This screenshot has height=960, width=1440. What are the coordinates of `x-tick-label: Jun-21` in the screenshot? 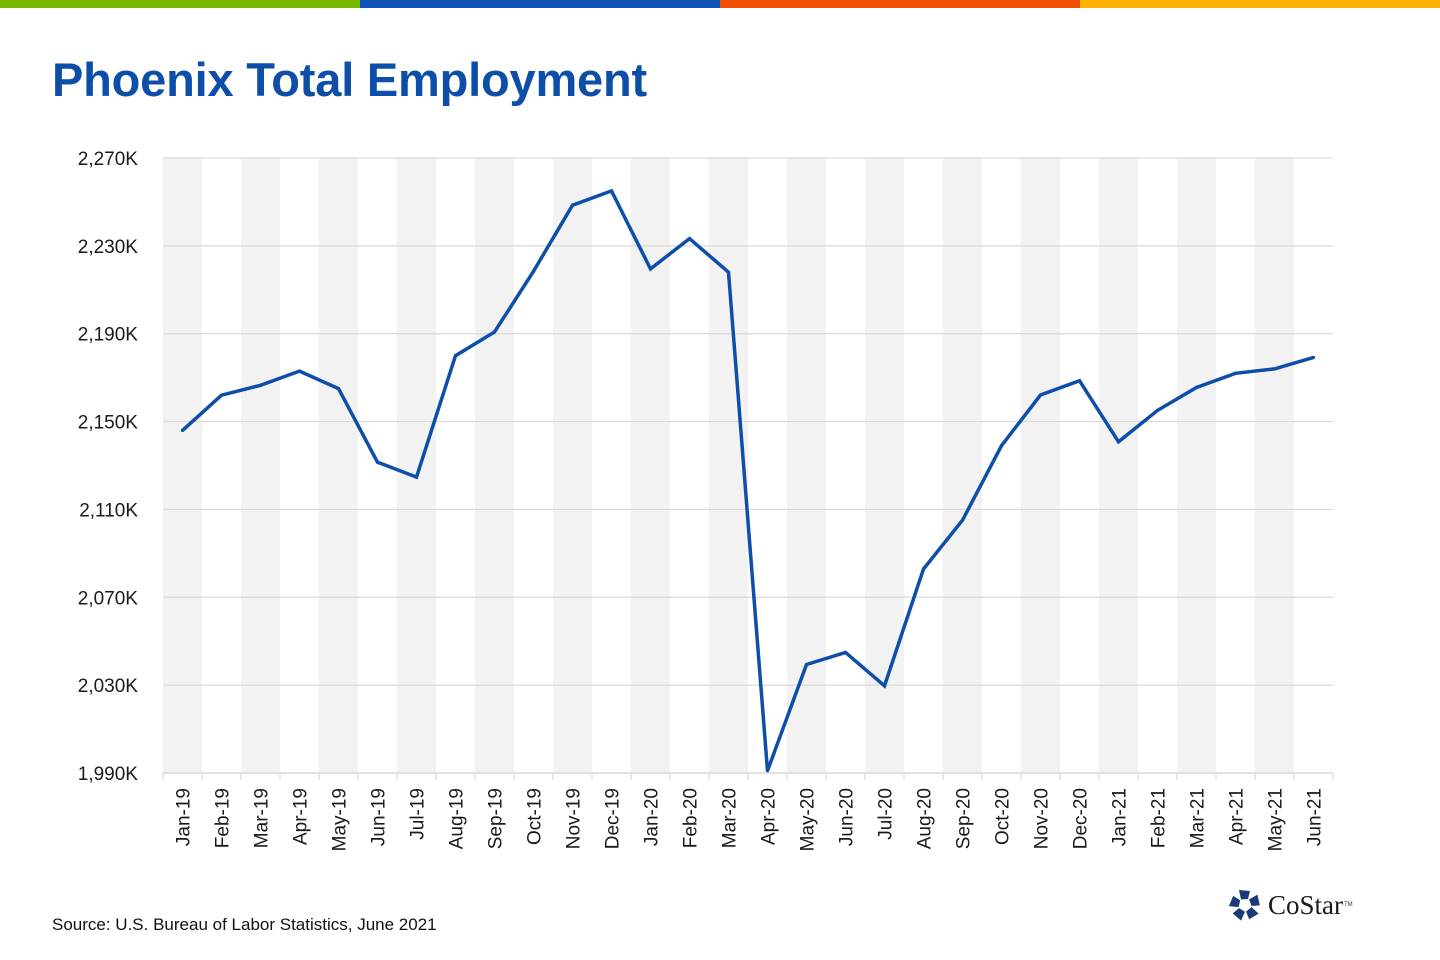 It's located at (1315, 817).